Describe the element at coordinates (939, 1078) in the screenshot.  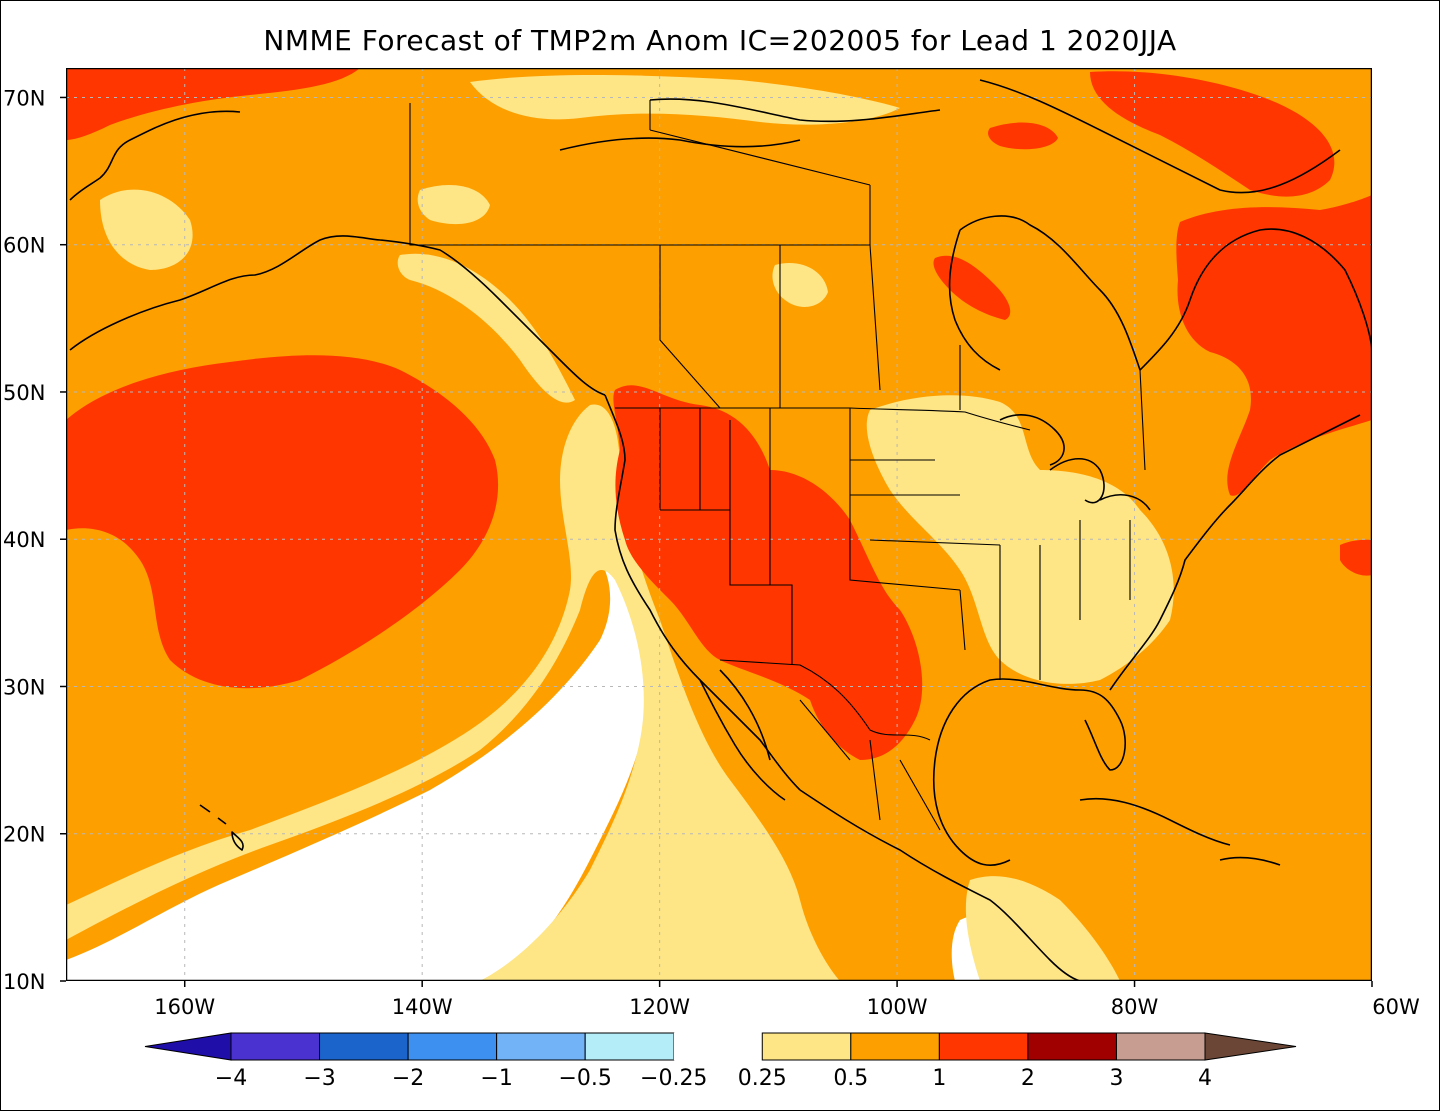
I see `colorbar-label: 1` at that location.